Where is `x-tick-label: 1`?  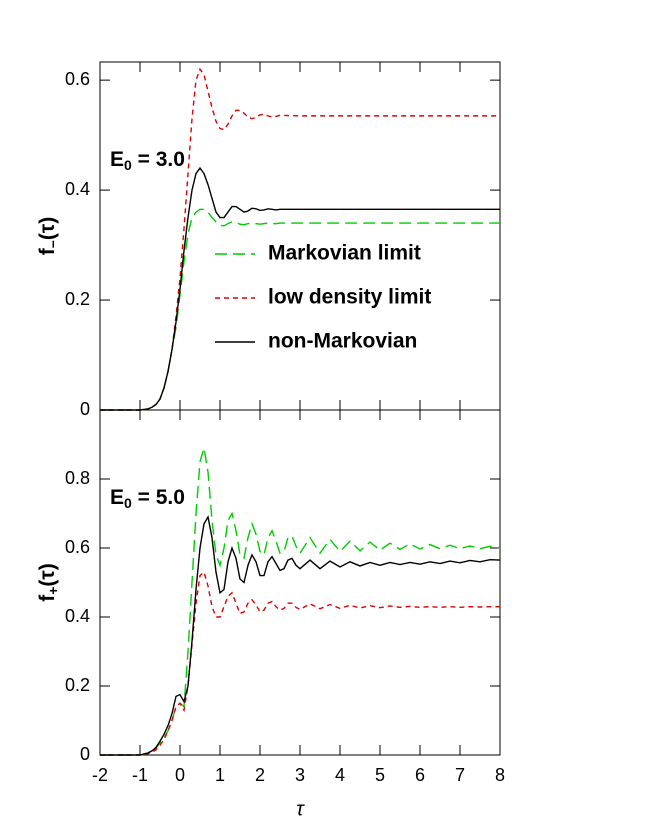 x-tick-label: 1 is located at coordinates (220, 775).